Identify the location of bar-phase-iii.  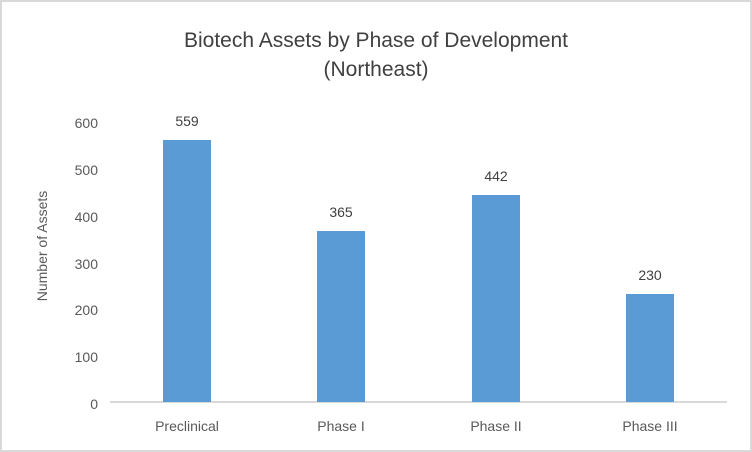
(650, 348).